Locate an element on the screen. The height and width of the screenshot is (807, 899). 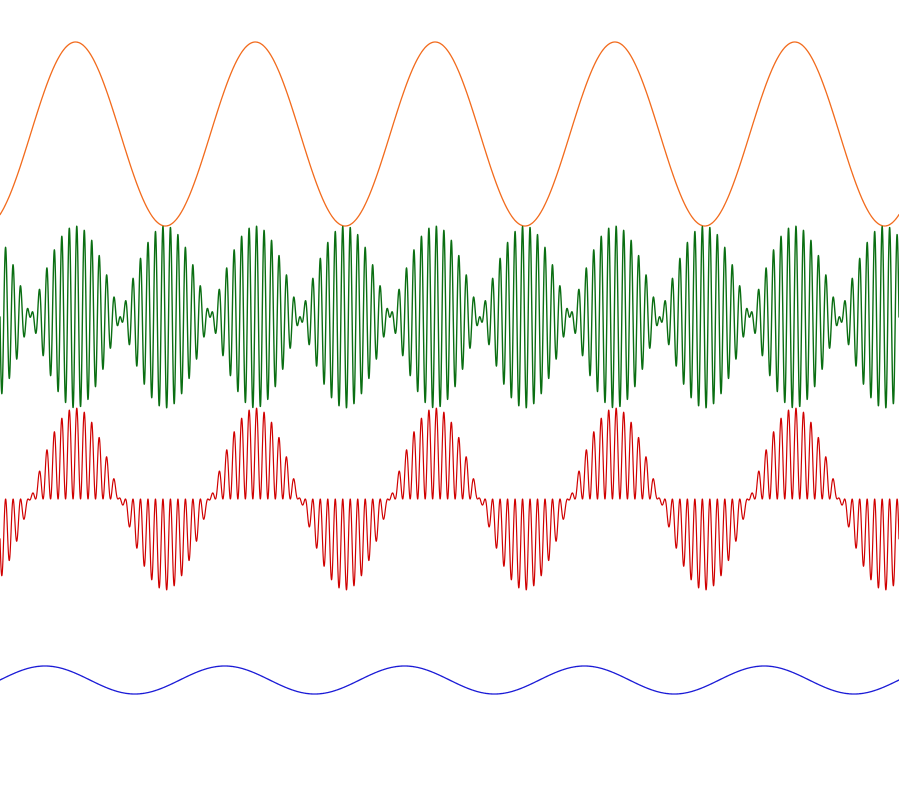
series-line-blue is located at coordinates (449, 680).